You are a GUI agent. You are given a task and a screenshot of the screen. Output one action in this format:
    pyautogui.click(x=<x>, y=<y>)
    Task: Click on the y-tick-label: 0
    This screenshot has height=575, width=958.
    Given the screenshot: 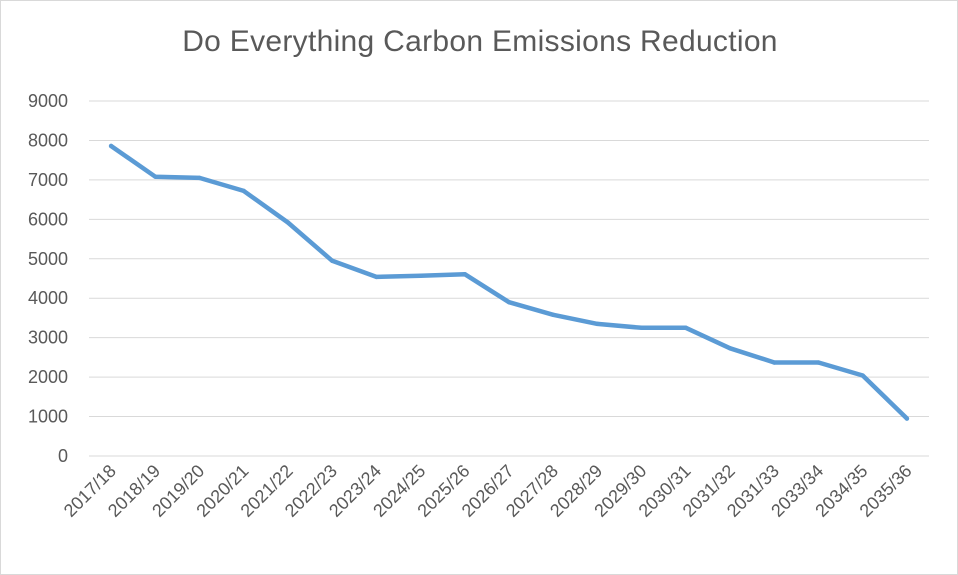 What is the action you would take?
    pyautogui.click(x=63, y=456)
    